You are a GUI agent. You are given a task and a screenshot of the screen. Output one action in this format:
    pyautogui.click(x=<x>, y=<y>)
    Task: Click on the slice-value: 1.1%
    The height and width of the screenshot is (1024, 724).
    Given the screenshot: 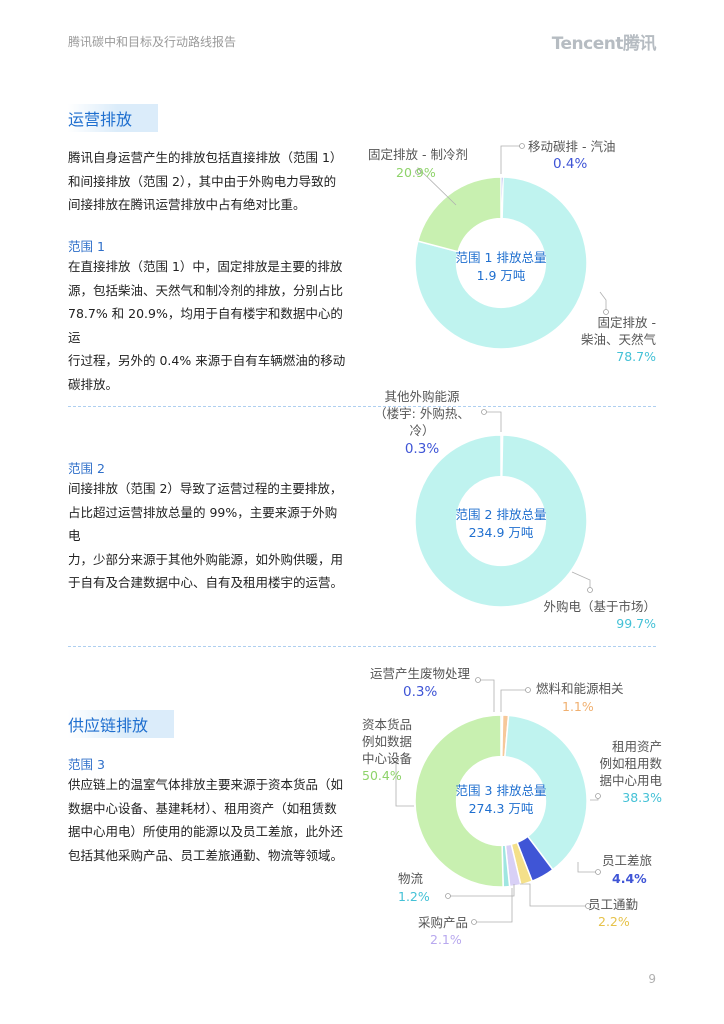 What is the action you would take?
    pyautogui.click(x=578, y=706)
    